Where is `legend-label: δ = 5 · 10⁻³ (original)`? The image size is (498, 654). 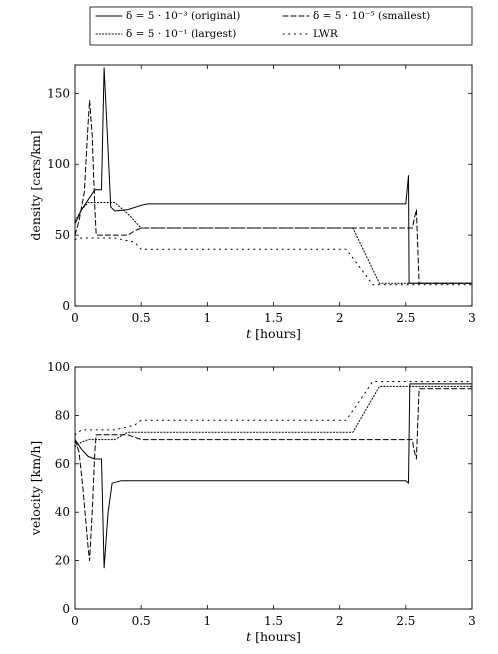 legend-label: δ = 5 · 10⁻³ (original) is located at coordinates (183, 16).